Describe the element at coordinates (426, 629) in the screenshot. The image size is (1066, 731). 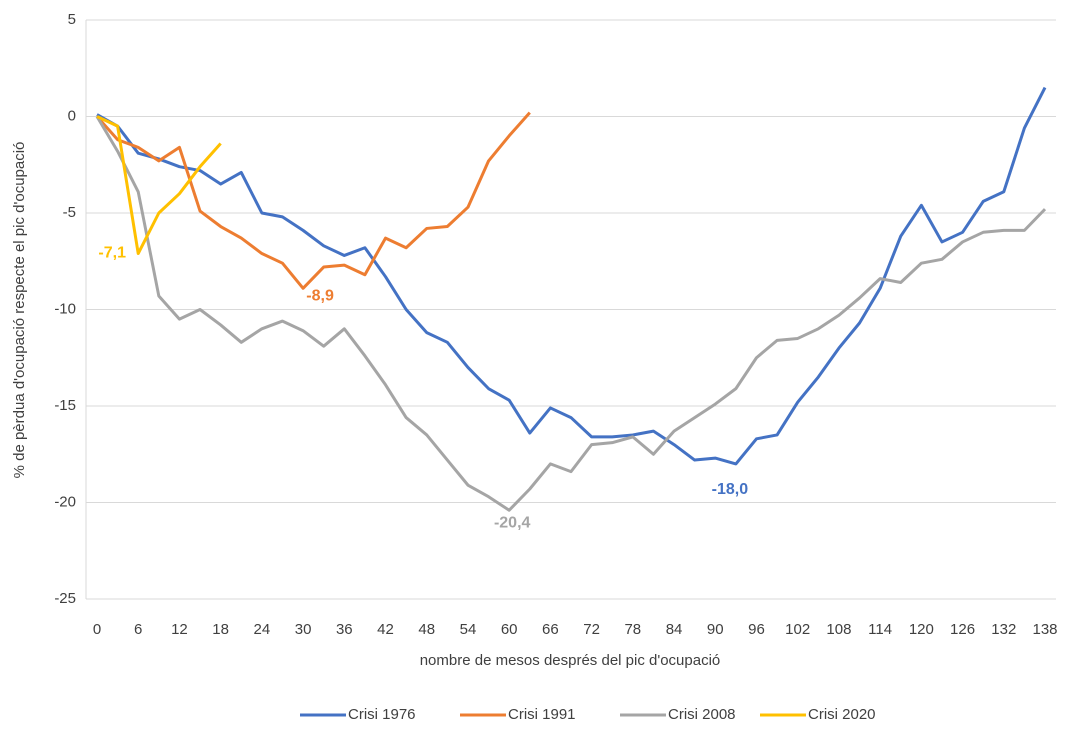
I see `x-tick-label: 48` at that location.